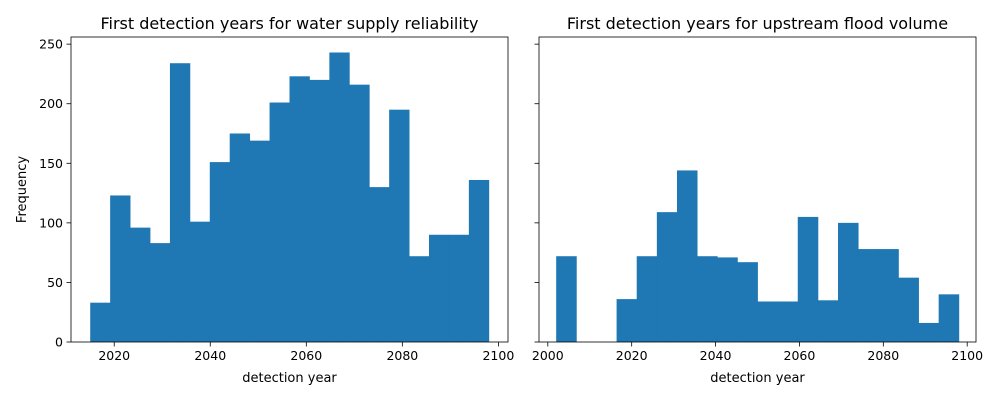  What do you see at coordinates (55, 282) in the screenshot?
I see `y-tick-label: 50` at bounding box center [55, 282].